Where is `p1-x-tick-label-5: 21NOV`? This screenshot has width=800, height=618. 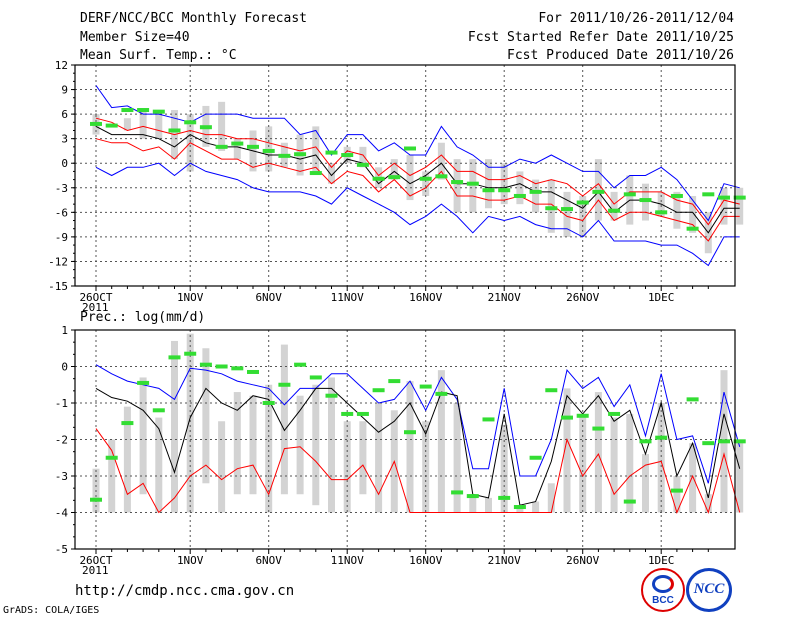
p1-x-tick-label-5: 21NOV is located at coordinates (504, 297).